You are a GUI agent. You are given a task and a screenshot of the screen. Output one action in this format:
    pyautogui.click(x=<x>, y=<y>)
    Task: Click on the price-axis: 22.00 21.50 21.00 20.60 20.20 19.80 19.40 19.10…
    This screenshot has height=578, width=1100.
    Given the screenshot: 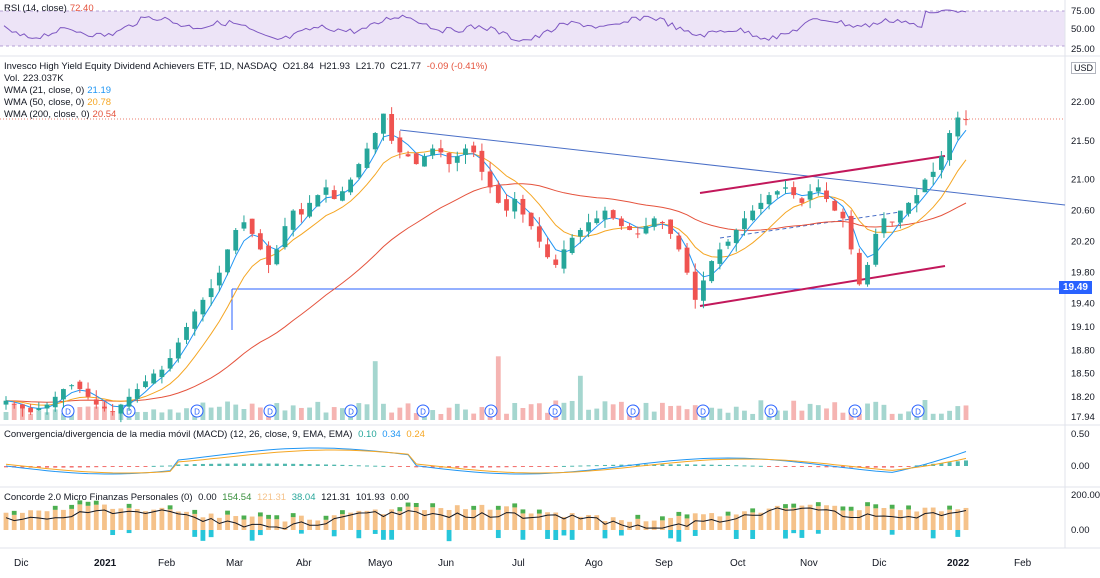 What is the action you would take?
    pyautogui.click(x=1083, y=260)
    